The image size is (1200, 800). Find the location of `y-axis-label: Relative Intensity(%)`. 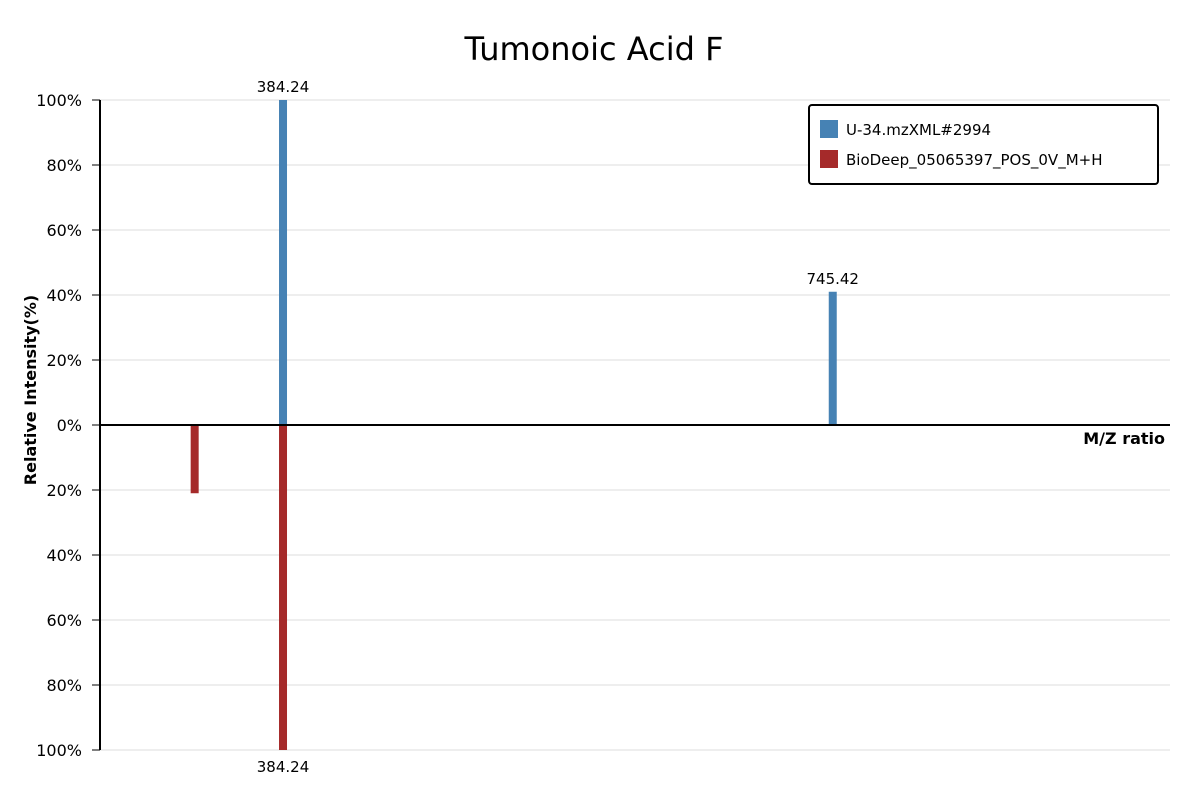

y-axis-label: Relative Intensity(%) is located at coordinates (30, 390).